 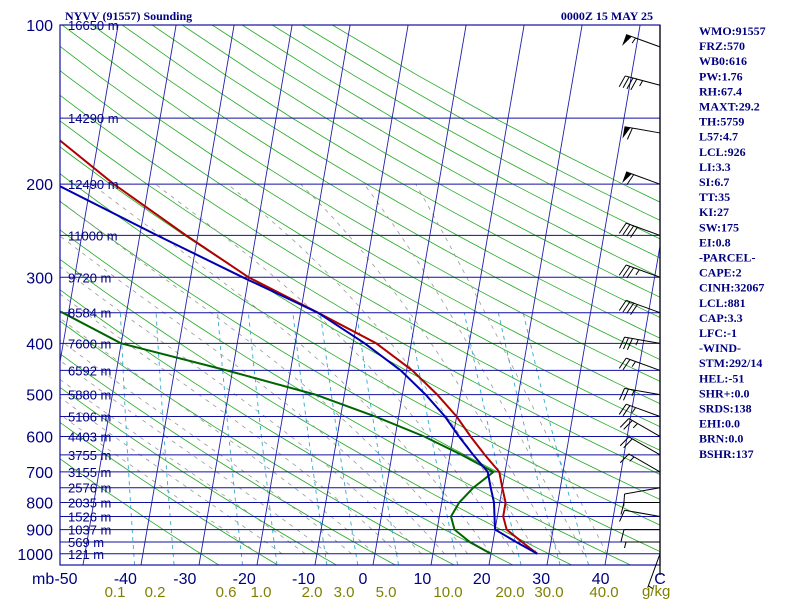 I want to click on mixing-tick-label: 30.0, so click(x=548, y=592).